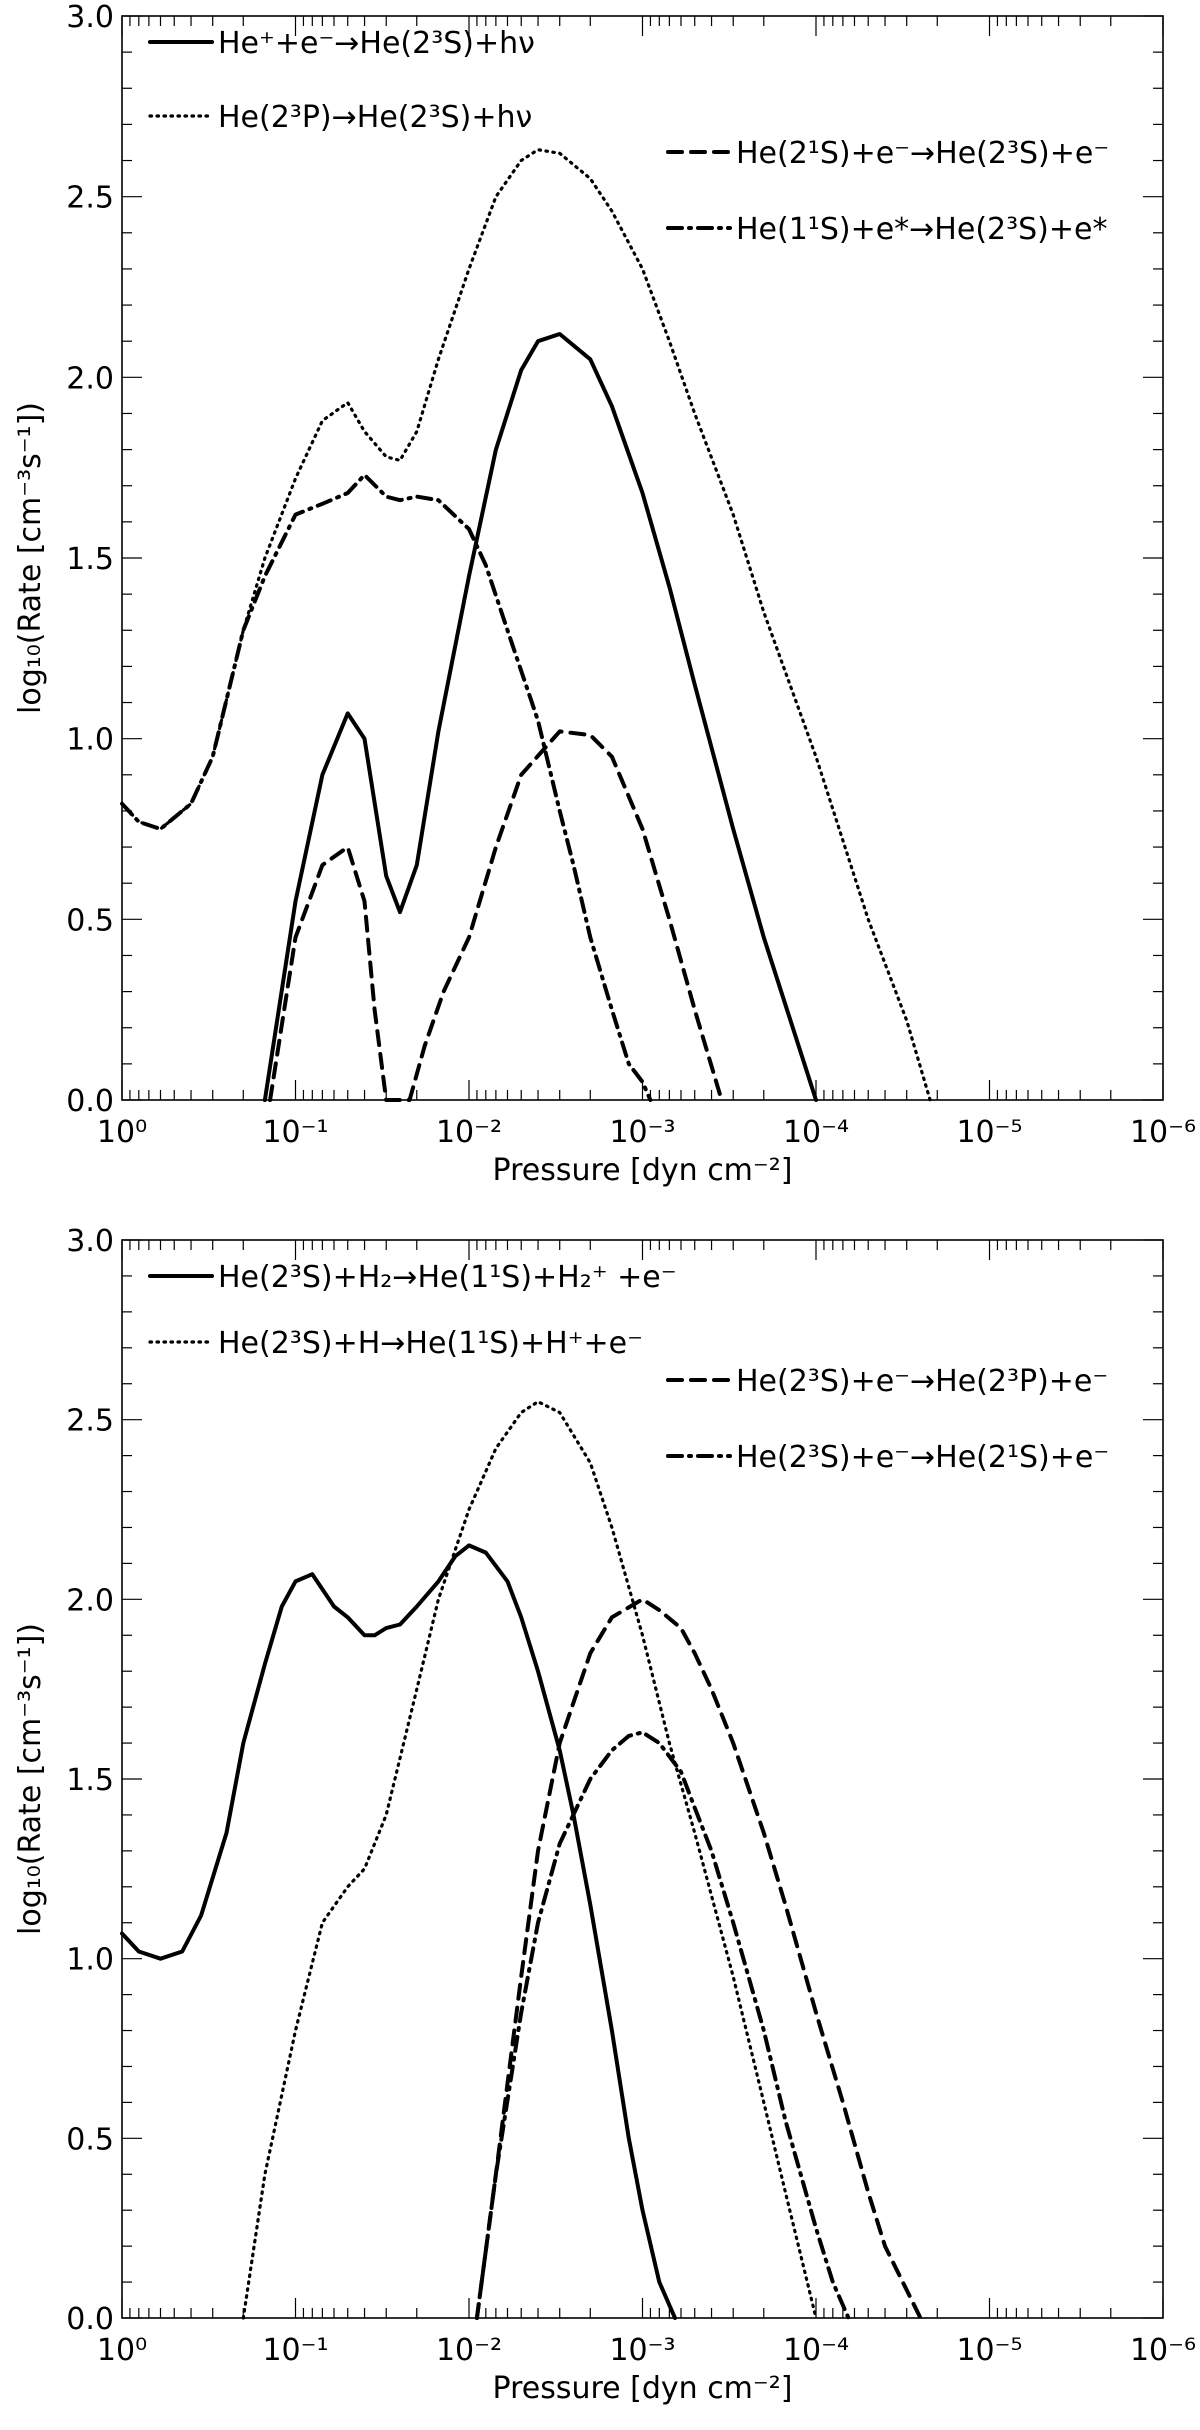 The width and height of the screenshot is (1200, 2430). Describe the element at coordinates (922, 153) in the screenshot. I see `legend-label: He(2¹S)+e⁻→He(2³S)+e⁻` at that location.